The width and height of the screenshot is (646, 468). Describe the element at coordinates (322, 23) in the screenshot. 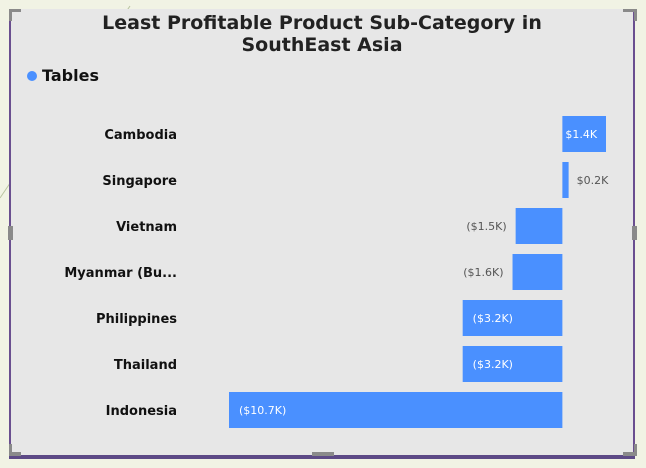

I see `chart-title-line: Least Profitable Product Sub-Category in` at that location.